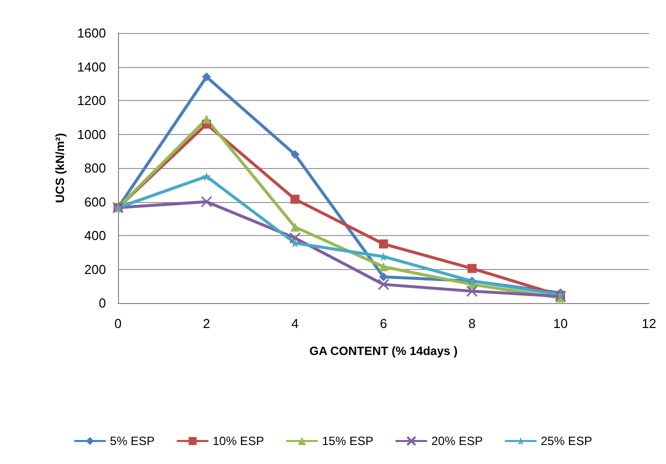 Image resolution: width=666 pixels, height=464 pixels. Describe the element at coordinates (649, 323) in the screenshot. I see `x-tick-label: 12` at that location.